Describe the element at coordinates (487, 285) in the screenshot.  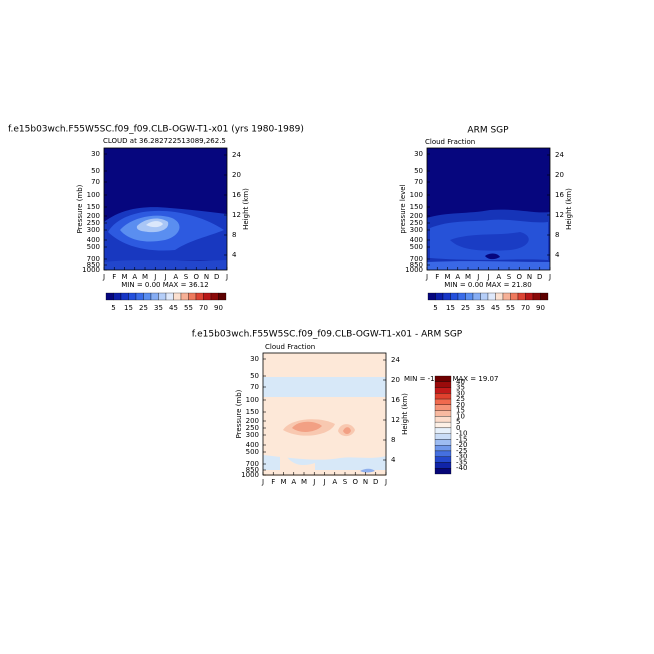
I see `stats: MIN = 0.00 MAX = 21.80` at that location.